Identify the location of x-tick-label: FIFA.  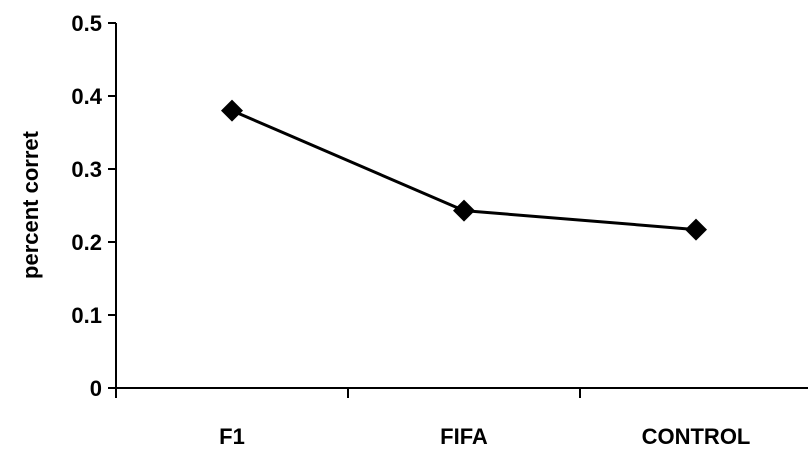
(464, 436).